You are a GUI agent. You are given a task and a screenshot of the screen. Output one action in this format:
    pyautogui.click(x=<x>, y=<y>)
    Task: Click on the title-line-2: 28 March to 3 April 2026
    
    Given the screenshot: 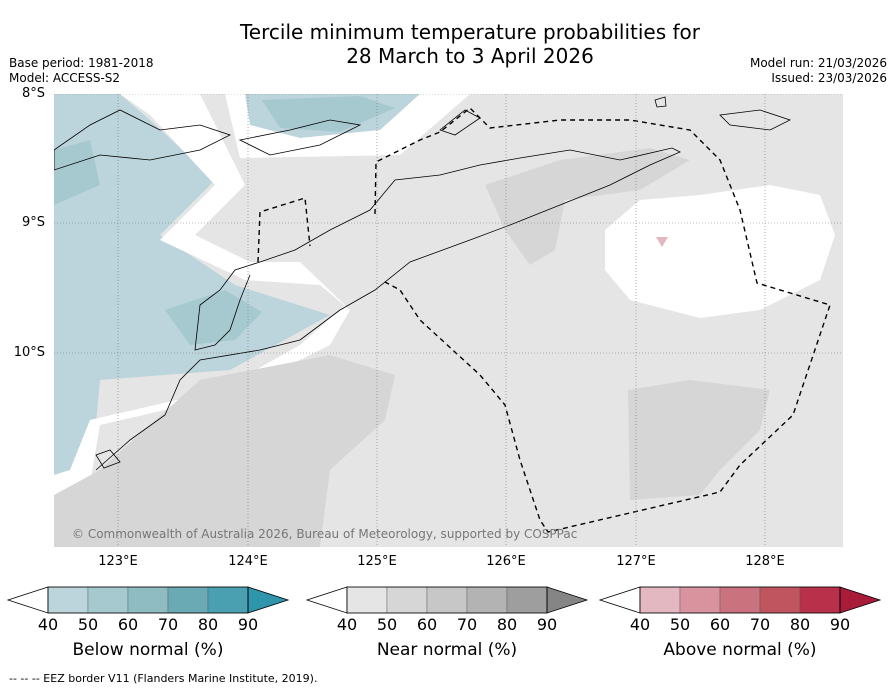 What is the action you would take?
    pyautogui.click(x=470, y=56)
    